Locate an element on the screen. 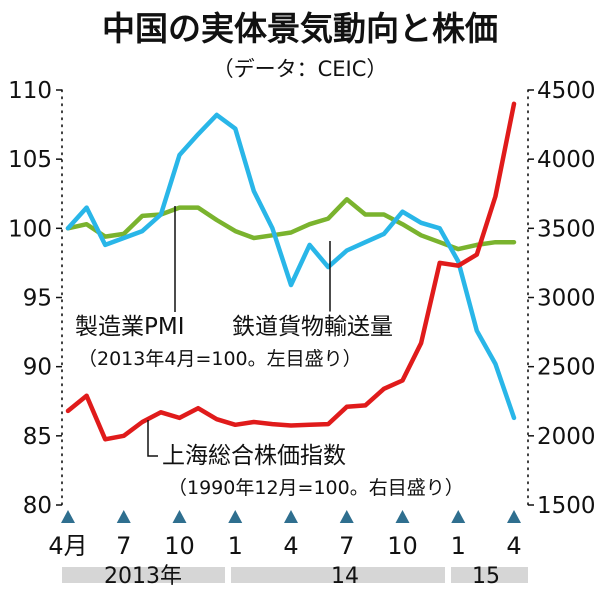  left-tick-label: 95 is located at coordinates (37, 299).